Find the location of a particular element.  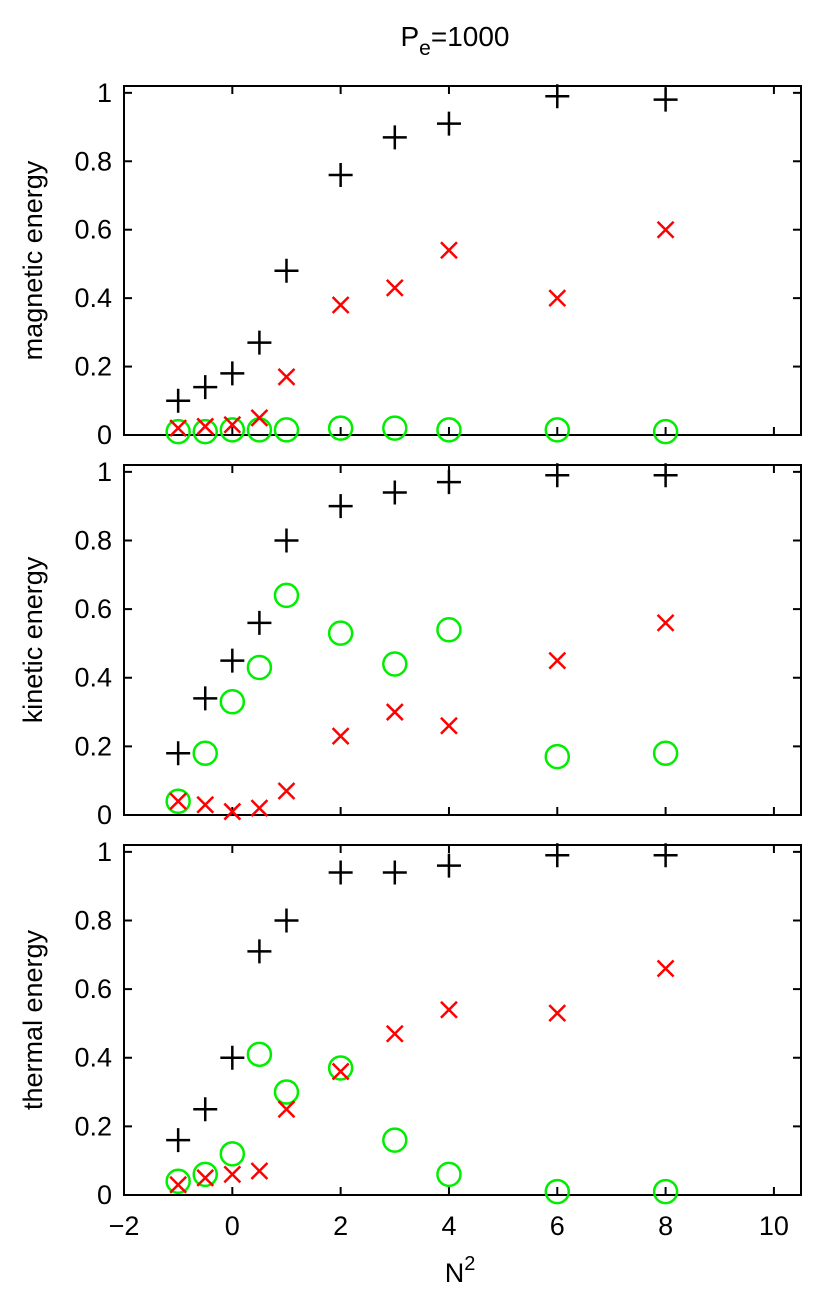

y-axis-title: kinetic energy is located at coordinates (33, 639).